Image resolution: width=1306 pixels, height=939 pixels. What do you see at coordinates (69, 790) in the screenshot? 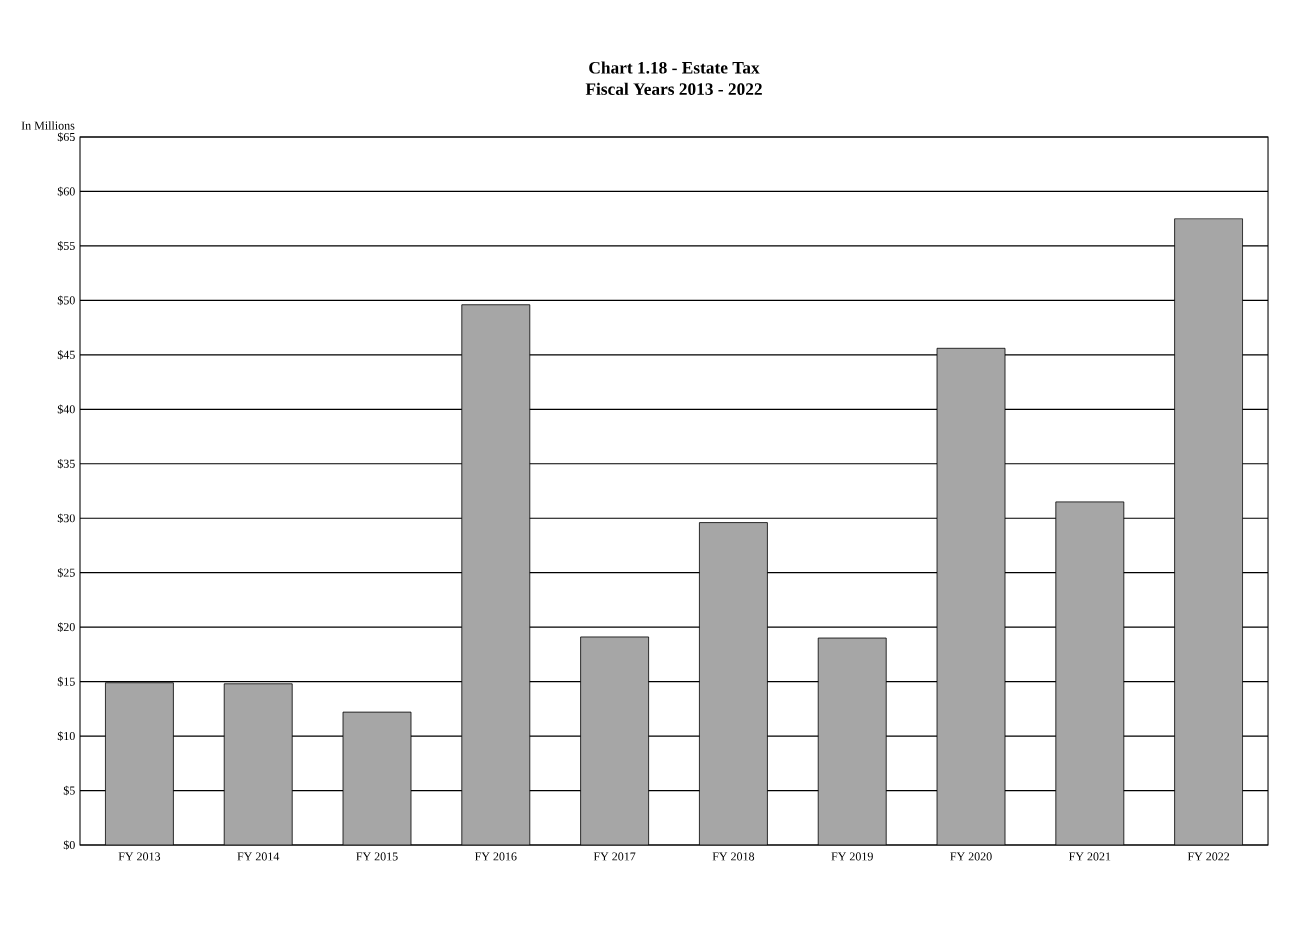
I see `y-tick-label: $5` at bounding box center [69, 790].